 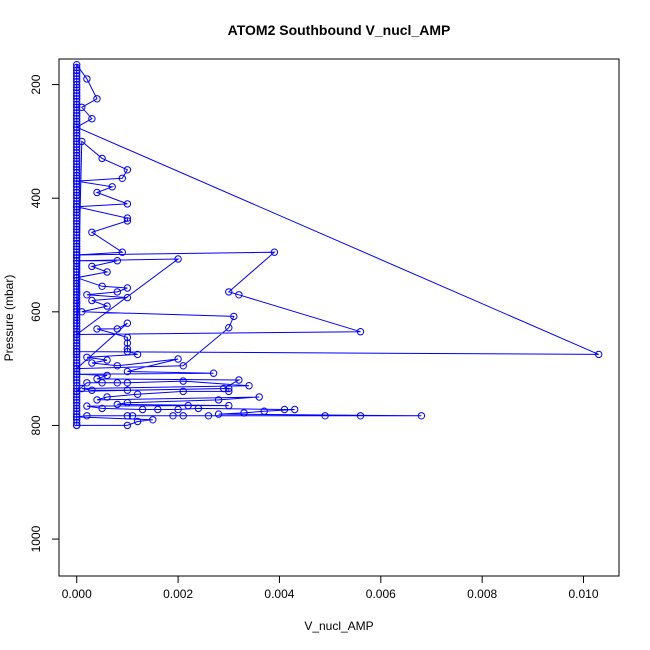 What do you see at coordinates (77, 594) in the screenshot?
I see `x-tick-label: 0.000` at bounding box center [77, 594].